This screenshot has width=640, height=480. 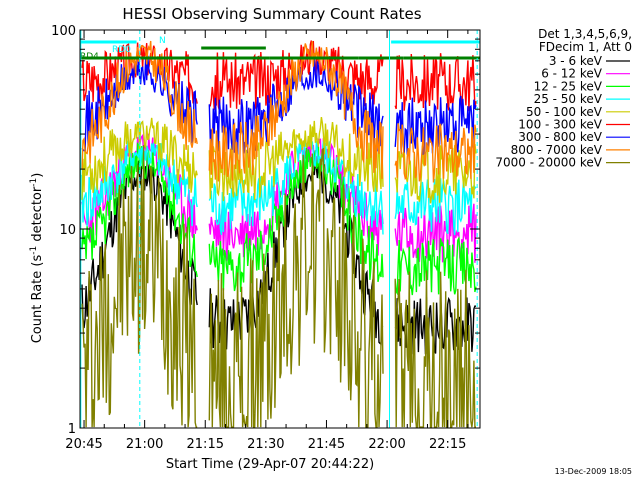 What do you see at coordinates (585, 47) in the screenshot?
I see `legend-header-line-2: FDecim 1, Att 0` at bounding box center [585, 47].